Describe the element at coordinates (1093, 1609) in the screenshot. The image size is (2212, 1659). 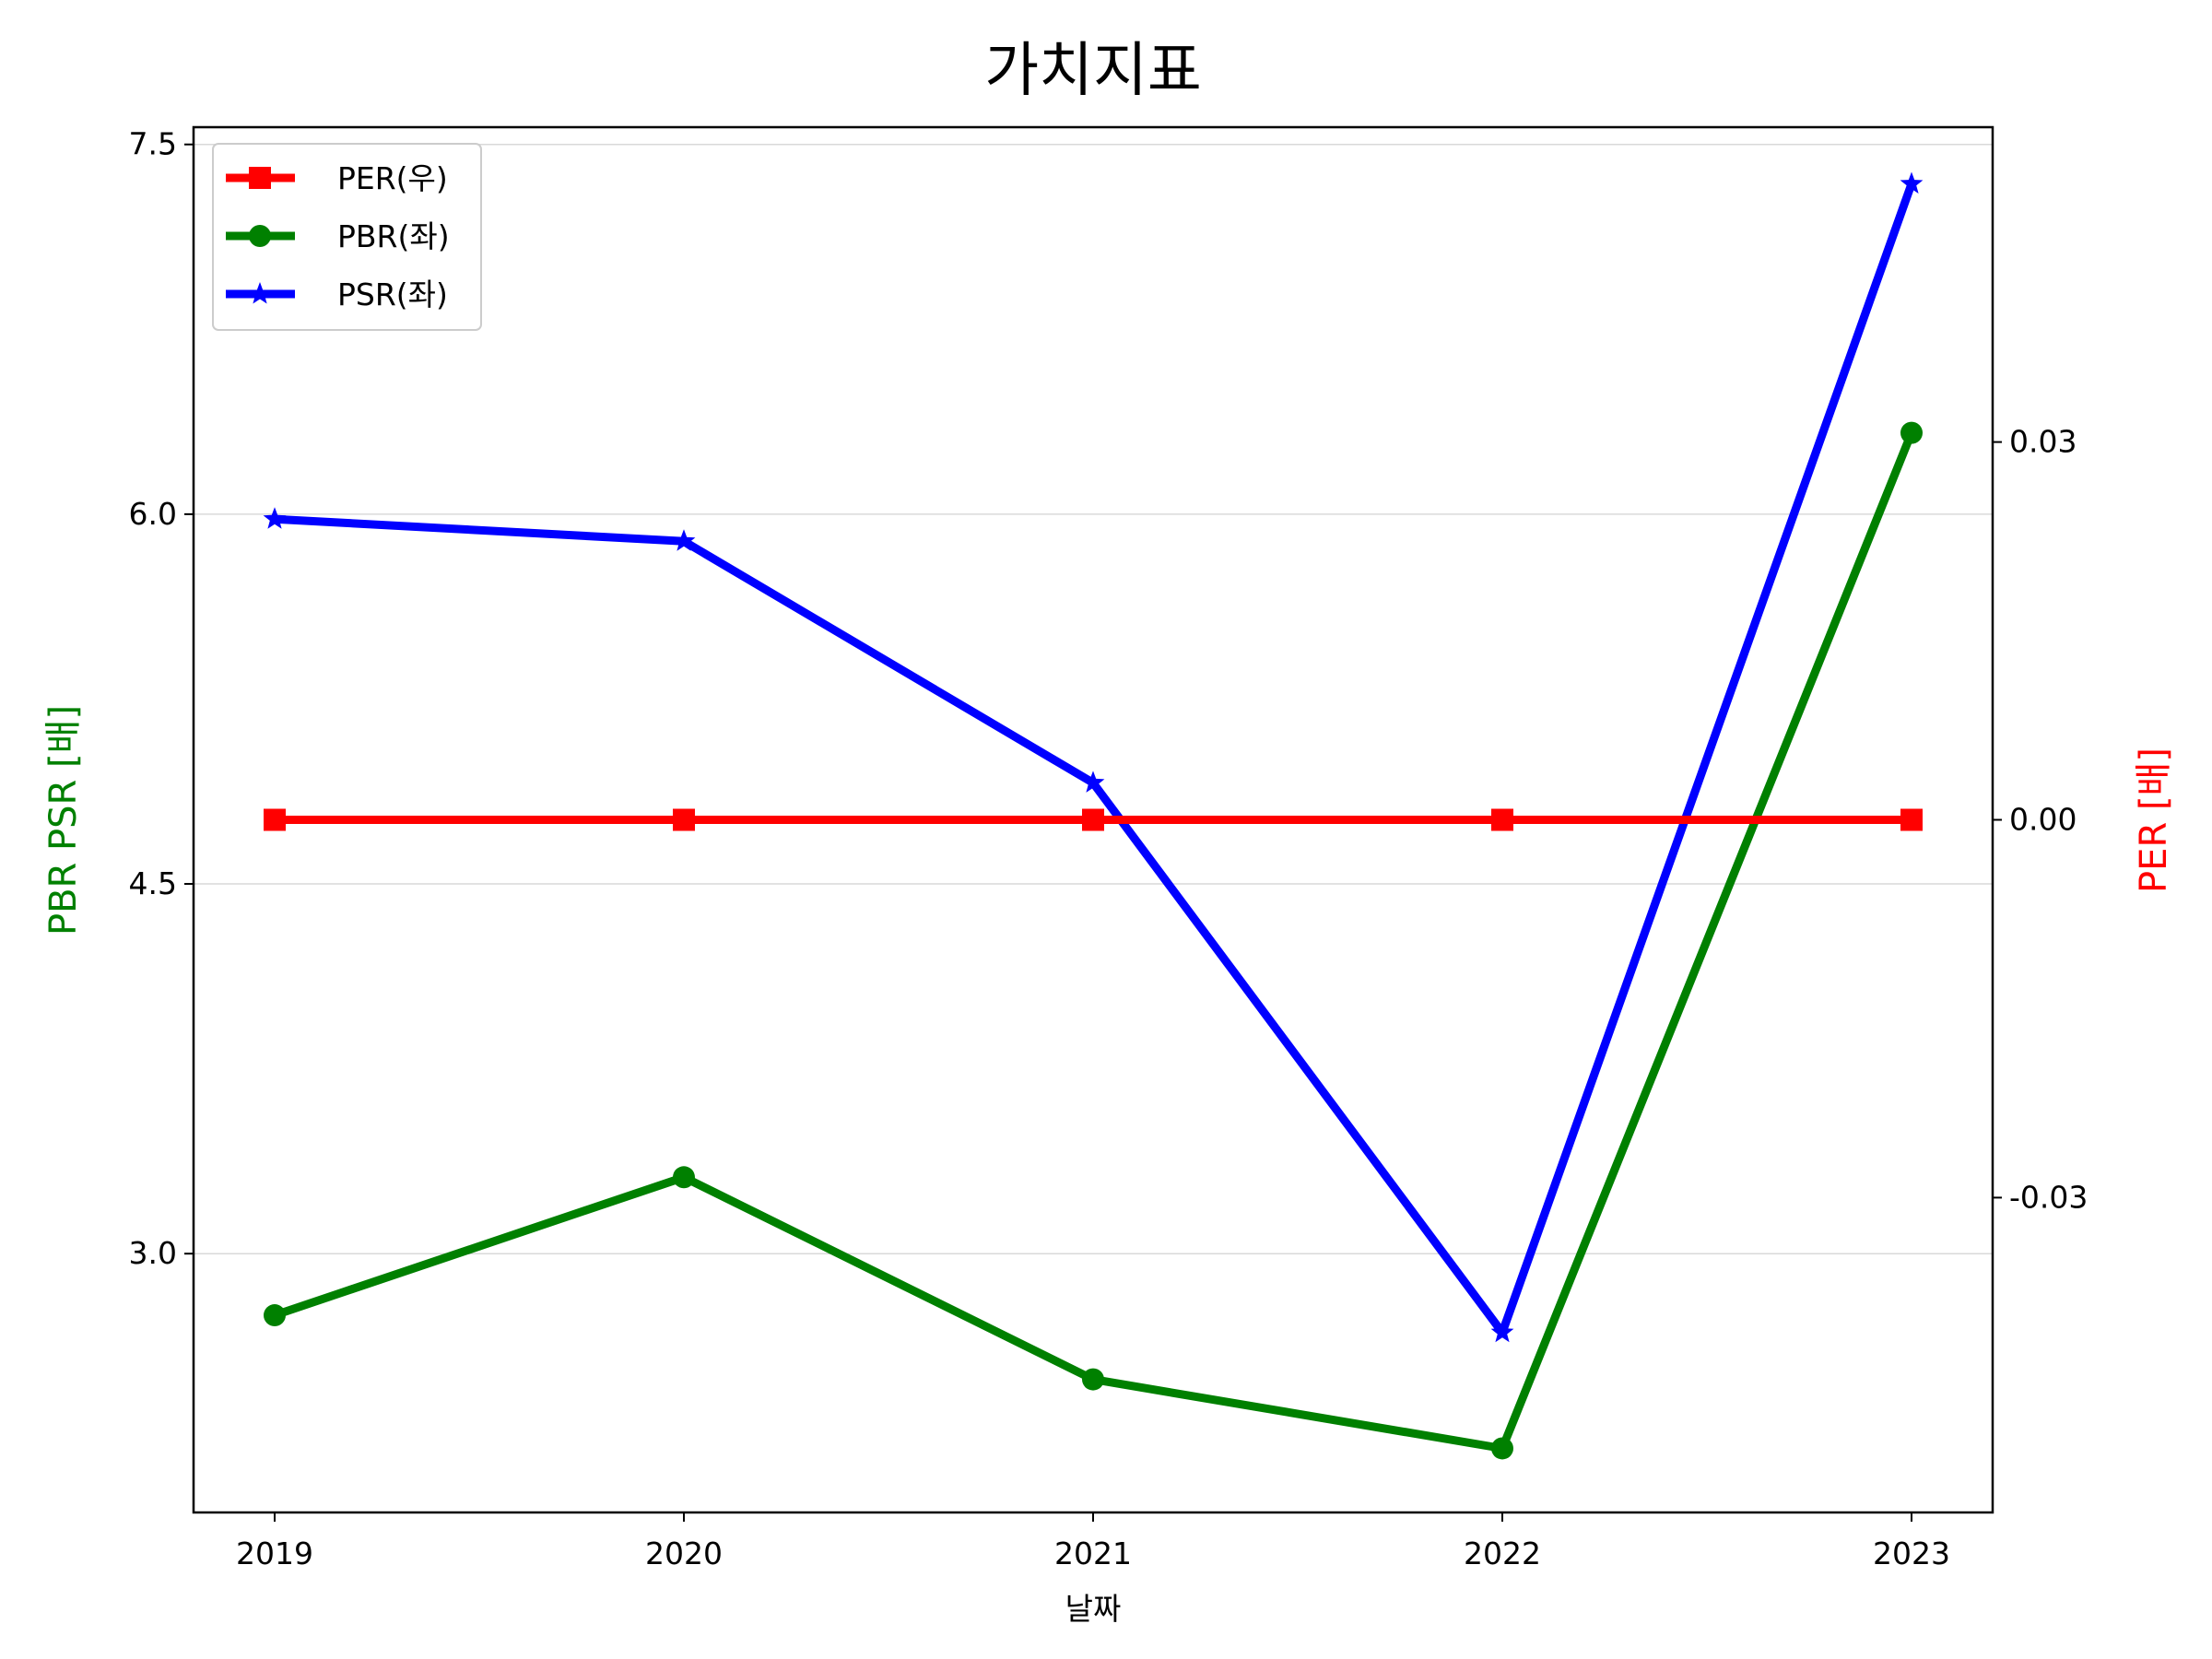
I see `x-axis-label: 날짜` at that location.